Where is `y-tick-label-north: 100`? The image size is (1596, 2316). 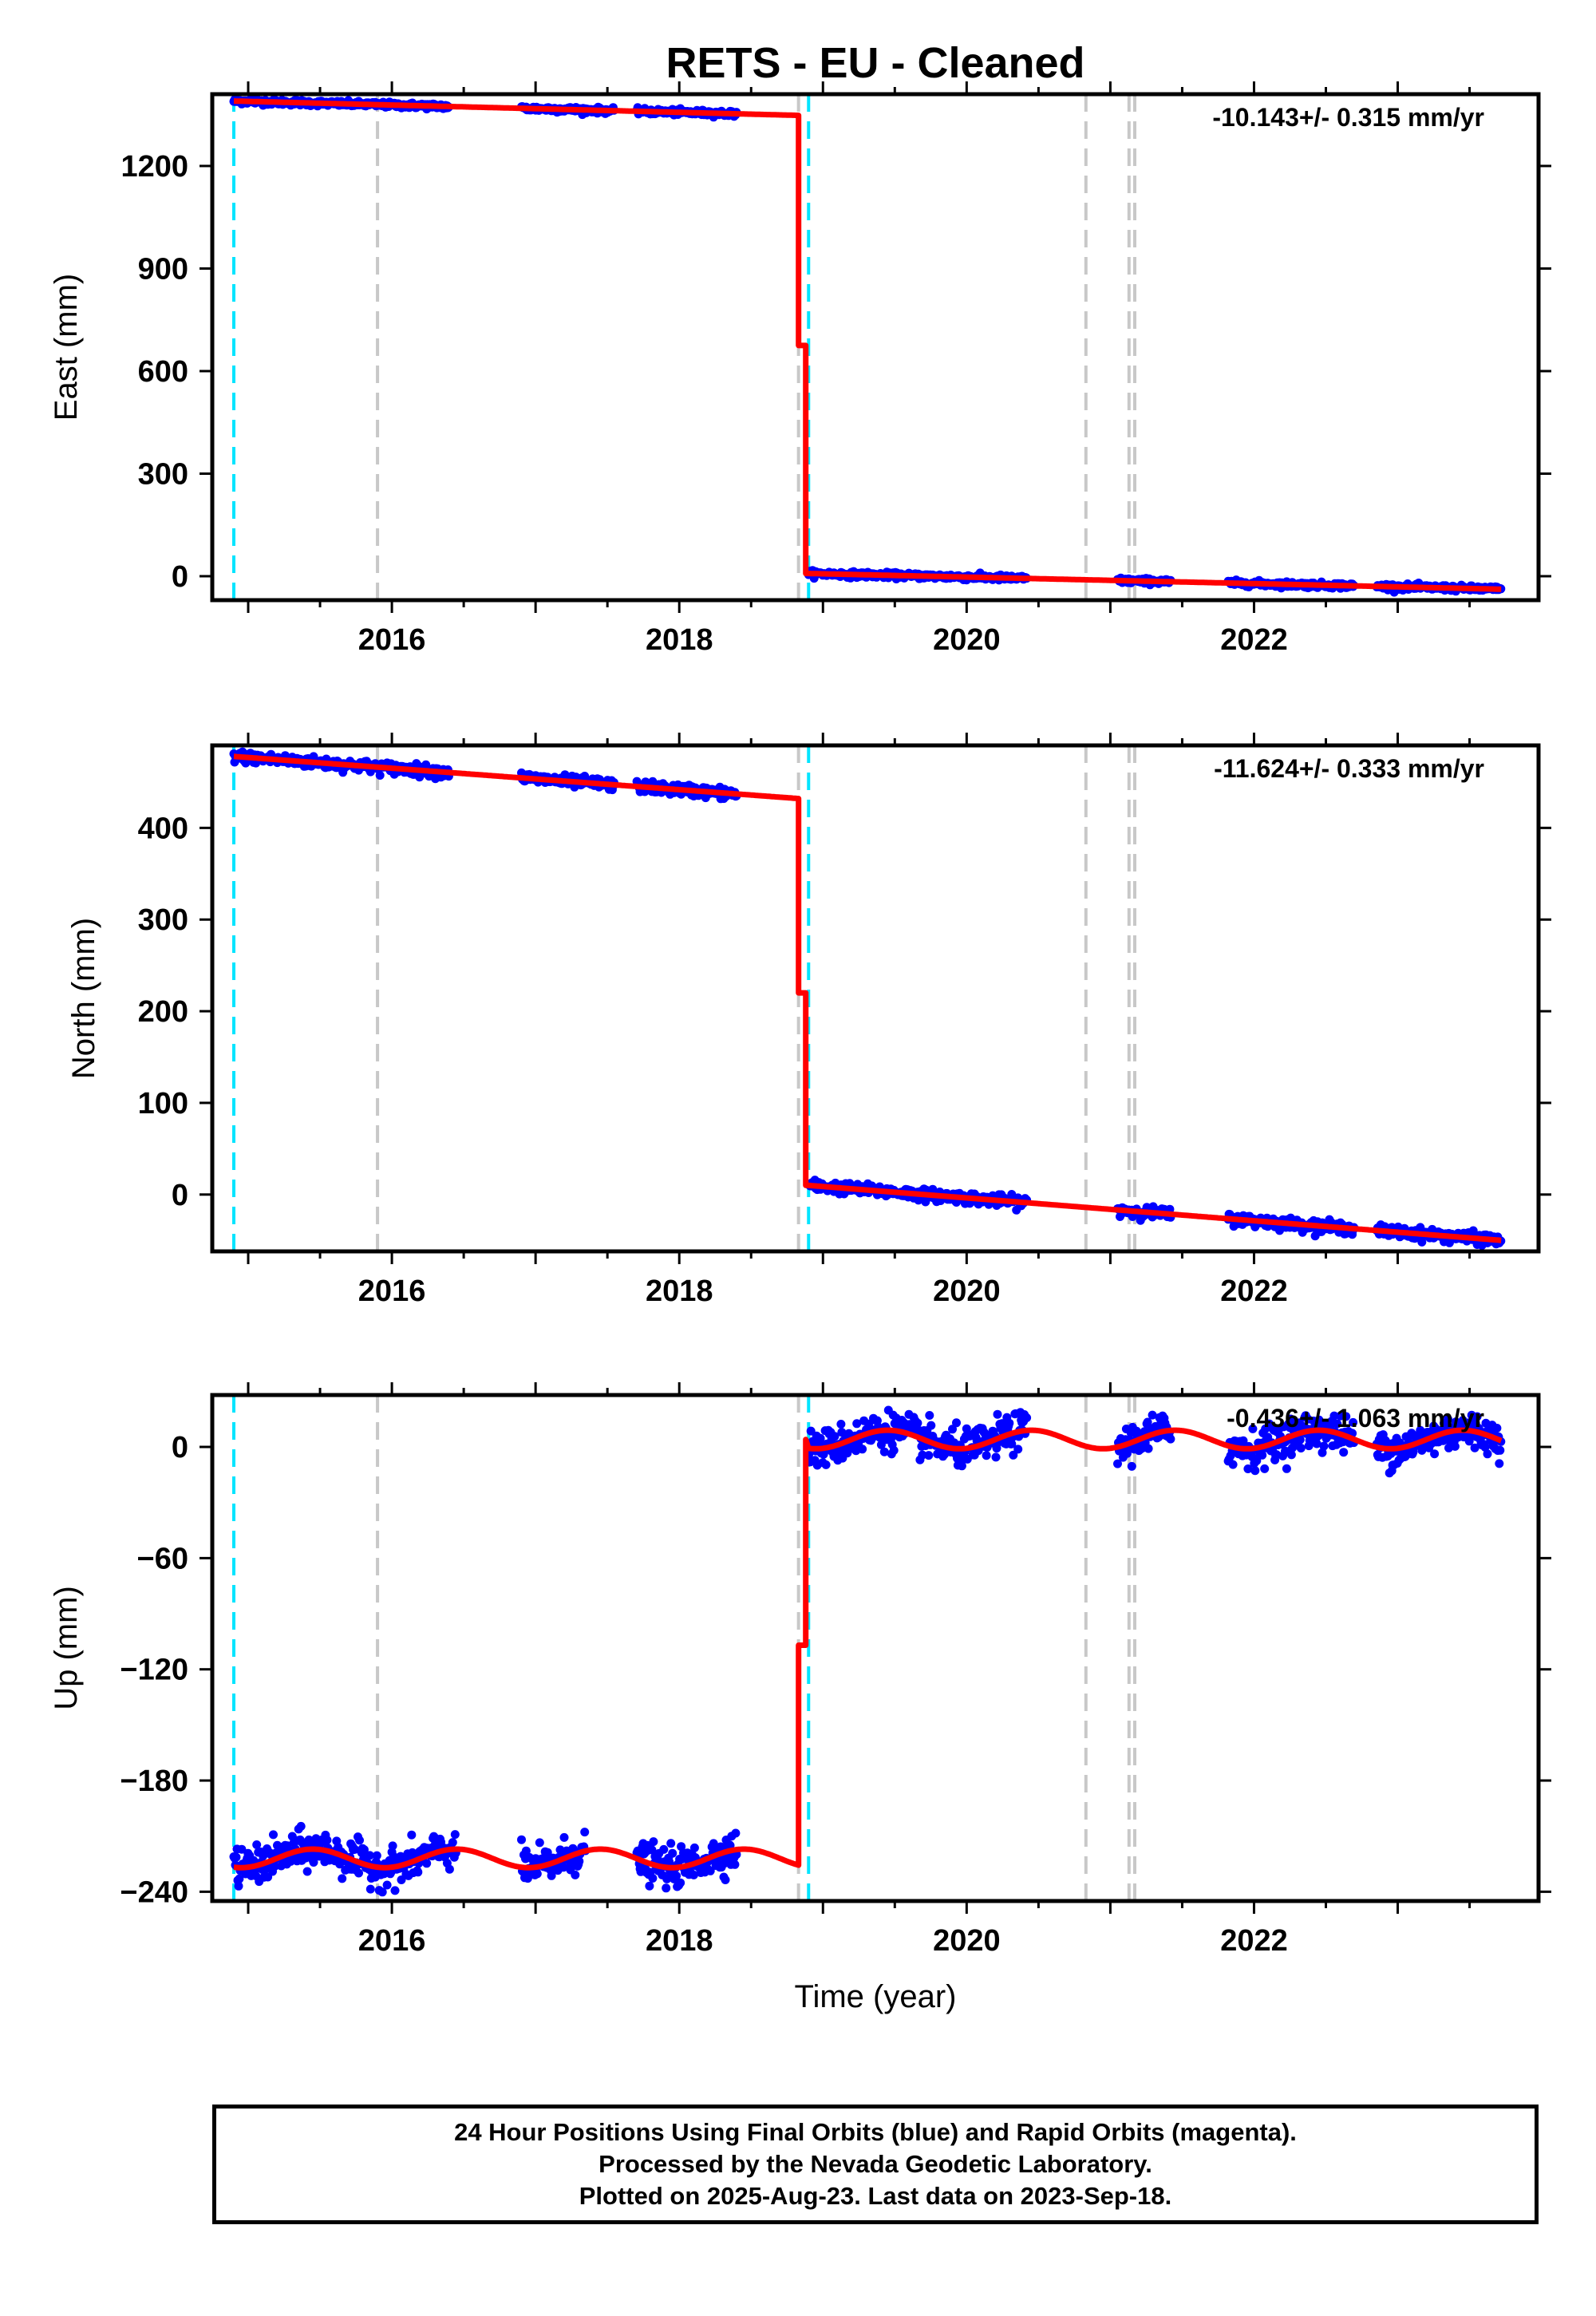
y-tick-label-north: 100 is located at coordinates (163, 1103).